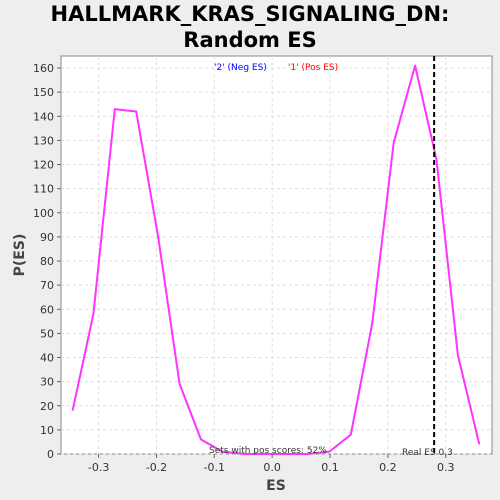 This screenshot has height=500, width=500. What do you see at coordinates (47, 261) in the screenshot?
I see `y-tick-label: 80` at bounding box center [47, 261].